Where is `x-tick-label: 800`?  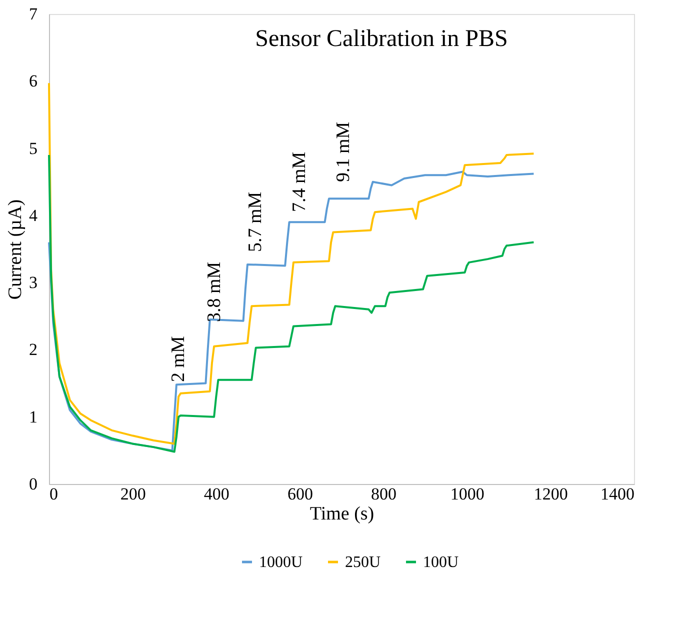 x-tick-label: 800 is located at coordinates (384, 494).